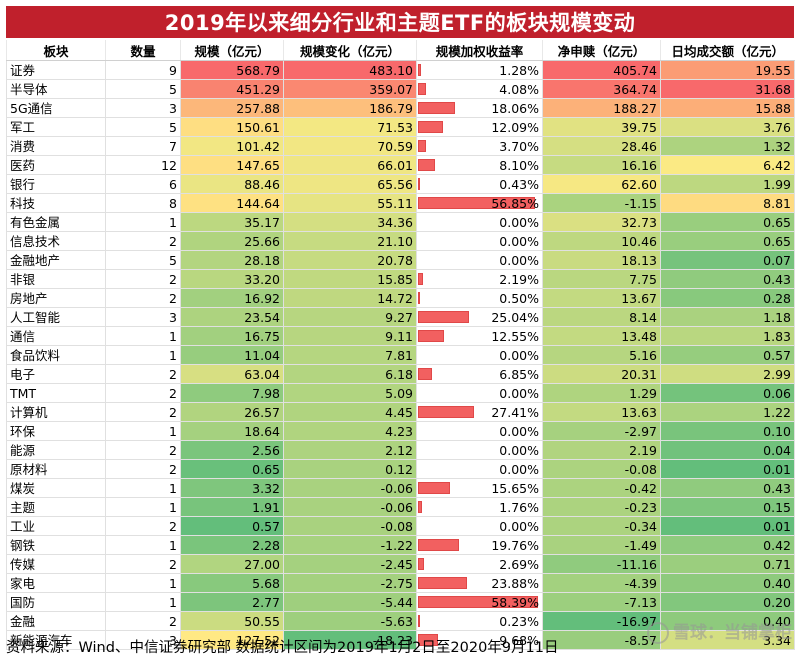 This screenshot has width=800, height=657. What do you see at coordinates (479, 241) in the screenshot?
I see `cell-return: 0.00%` at bounding box center [479, 241].